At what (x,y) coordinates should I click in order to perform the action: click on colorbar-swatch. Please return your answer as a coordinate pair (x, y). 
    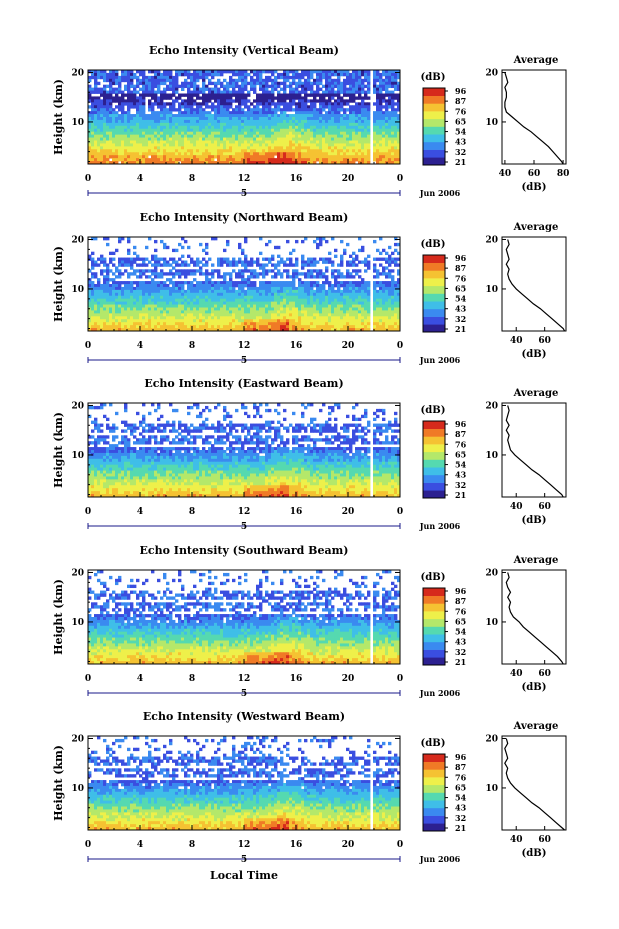
    Looking at the image, I should click on (434, 122).